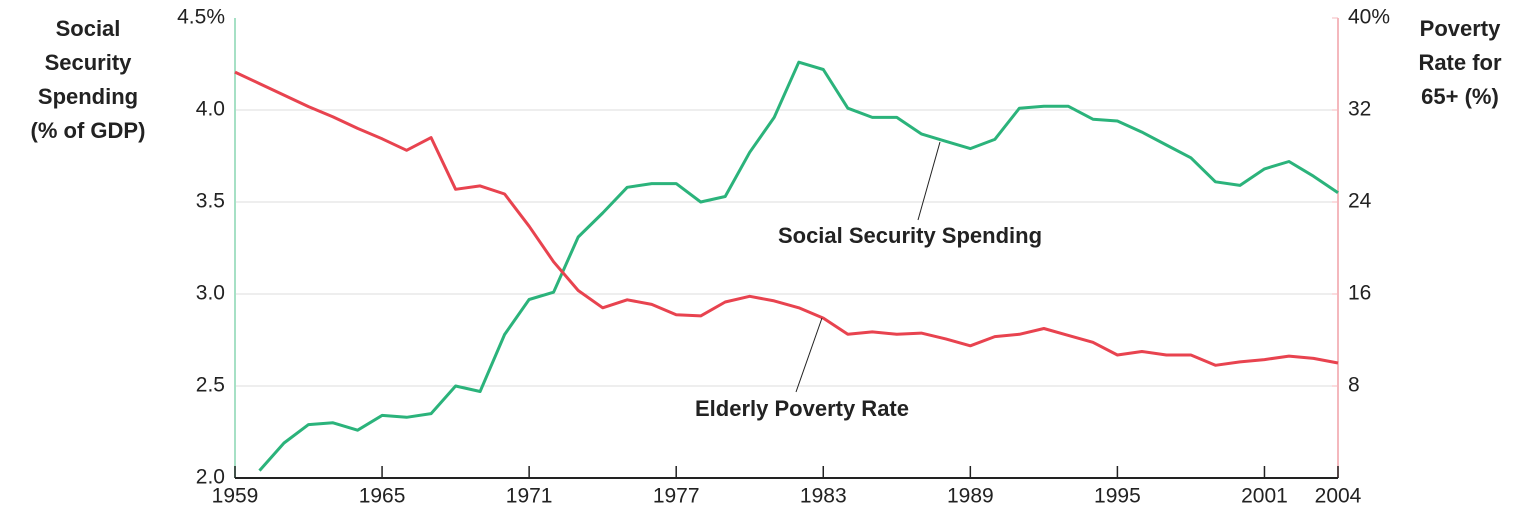  I want to click on y-tick-label: 2.5, so click(210, 385).